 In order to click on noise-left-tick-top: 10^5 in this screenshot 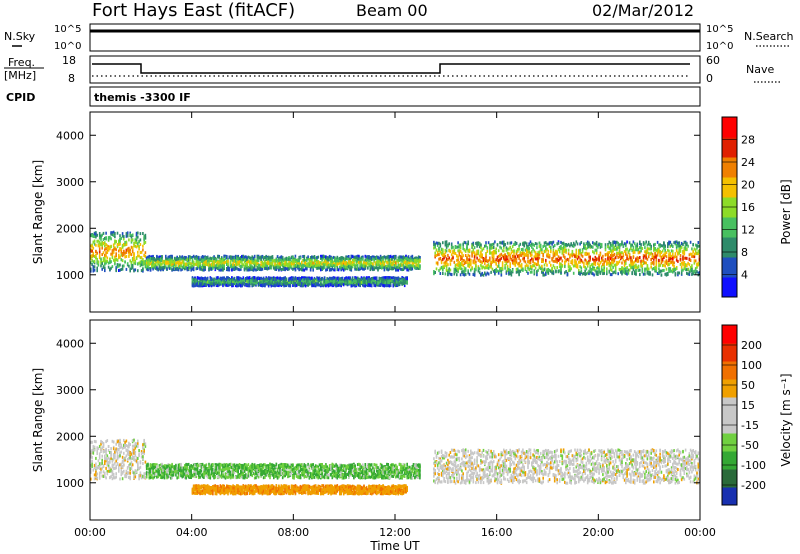, I will do `click(67, 29)`.